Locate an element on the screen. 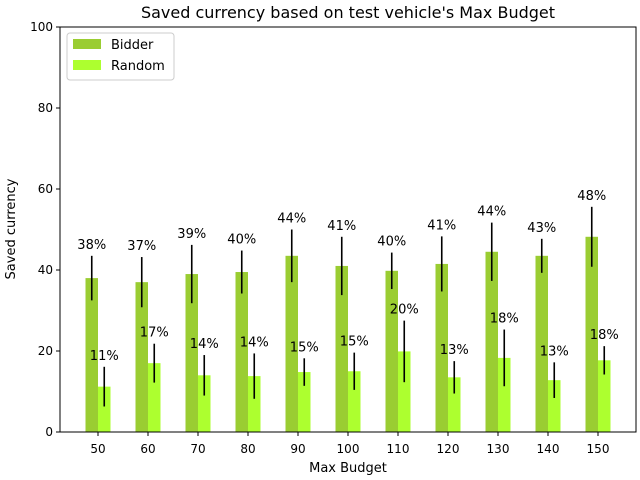  data-label: 39% is located at coordinates (191, 234).